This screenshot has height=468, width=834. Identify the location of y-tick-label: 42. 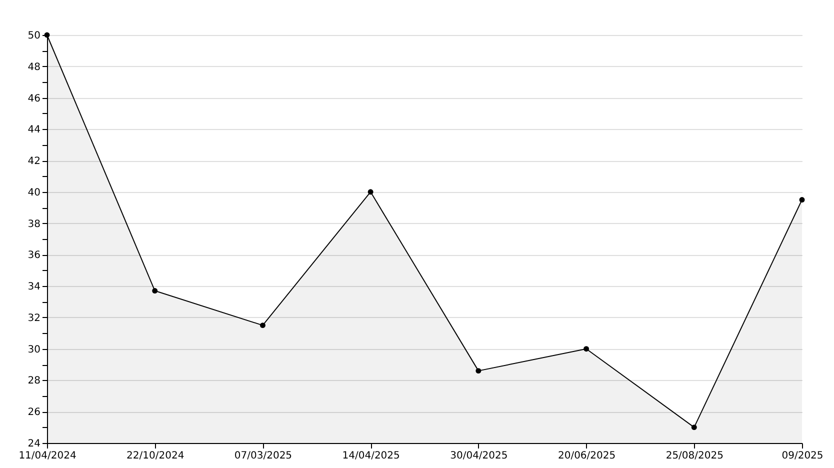
(34, 162).